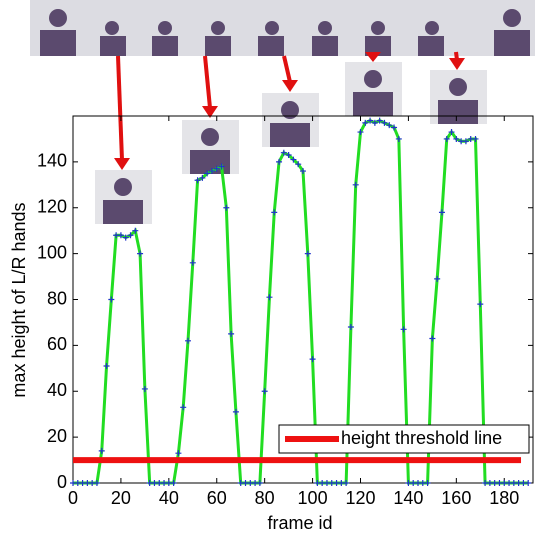 This screenshot has width=539, height=541. I want to click on x-tick-label: 160, so click(456, 498).